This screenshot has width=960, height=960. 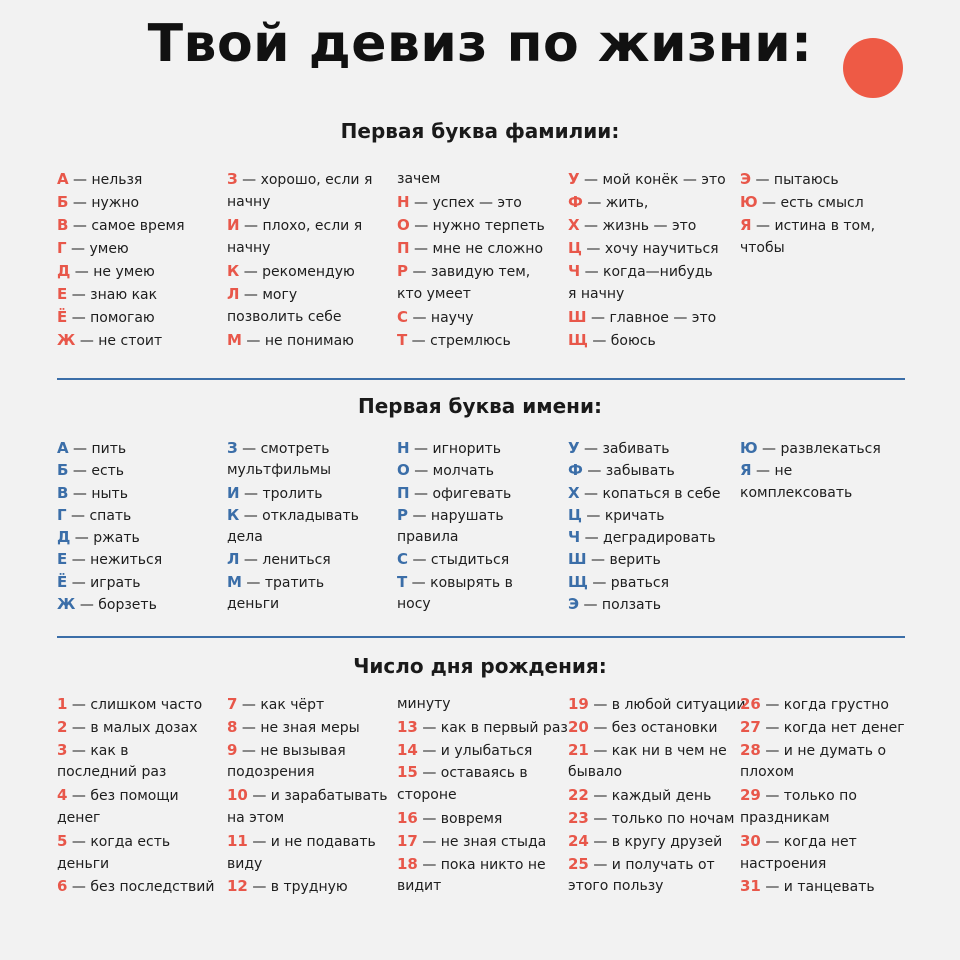 What do you see at coordinates (121, 225) in the screenshot?
I see `list-item: В — самое время` at bounding box center [121, 225].